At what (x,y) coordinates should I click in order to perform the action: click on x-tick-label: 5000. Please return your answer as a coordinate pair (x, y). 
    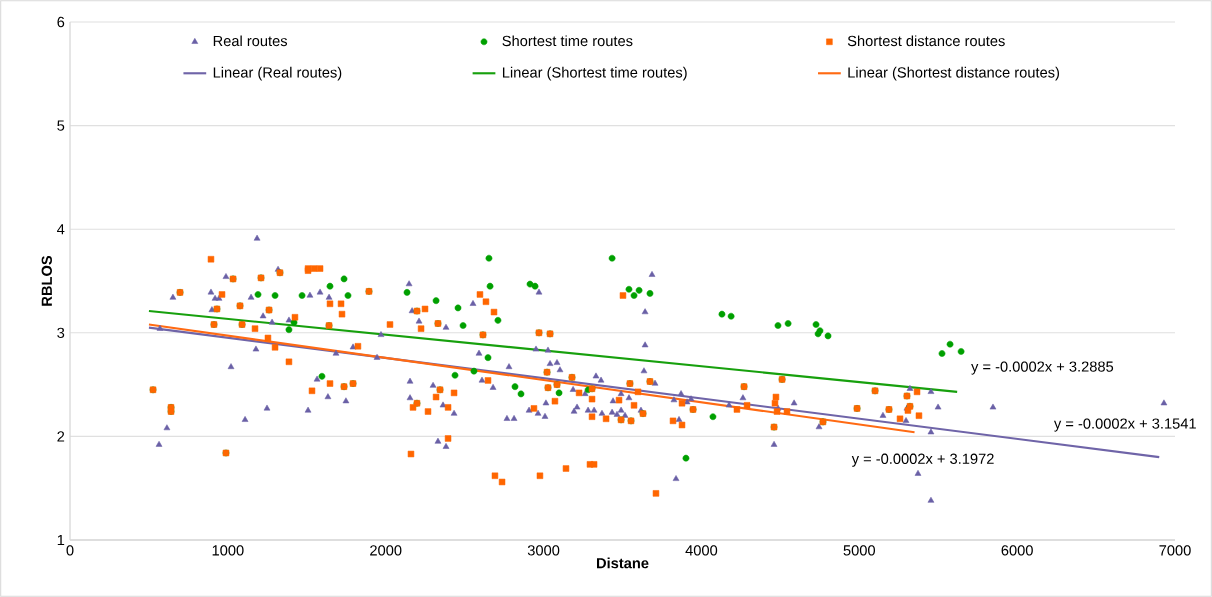
    Looking at the image, I should click on (859, 550).